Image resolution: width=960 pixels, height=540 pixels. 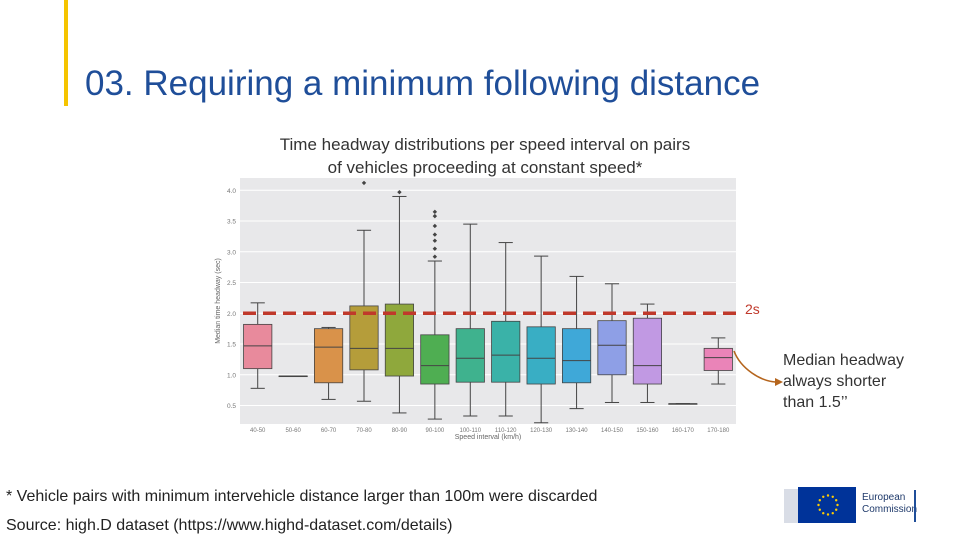 What do you see at coordinates (66, 53) in the screenshot?
I see `accent-bar` at bounding box center [66, 53].